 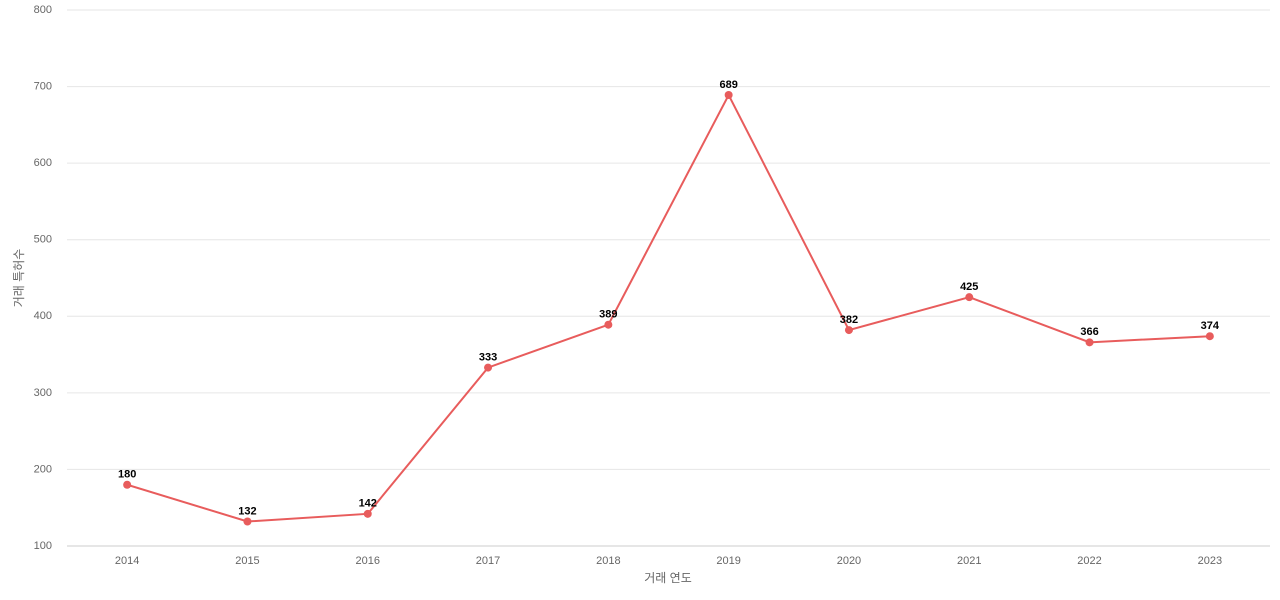 What do you see at coordinates (1089, 332) in the screenshot?
I see `value-label: 366` at bounding box center [1089, 332].